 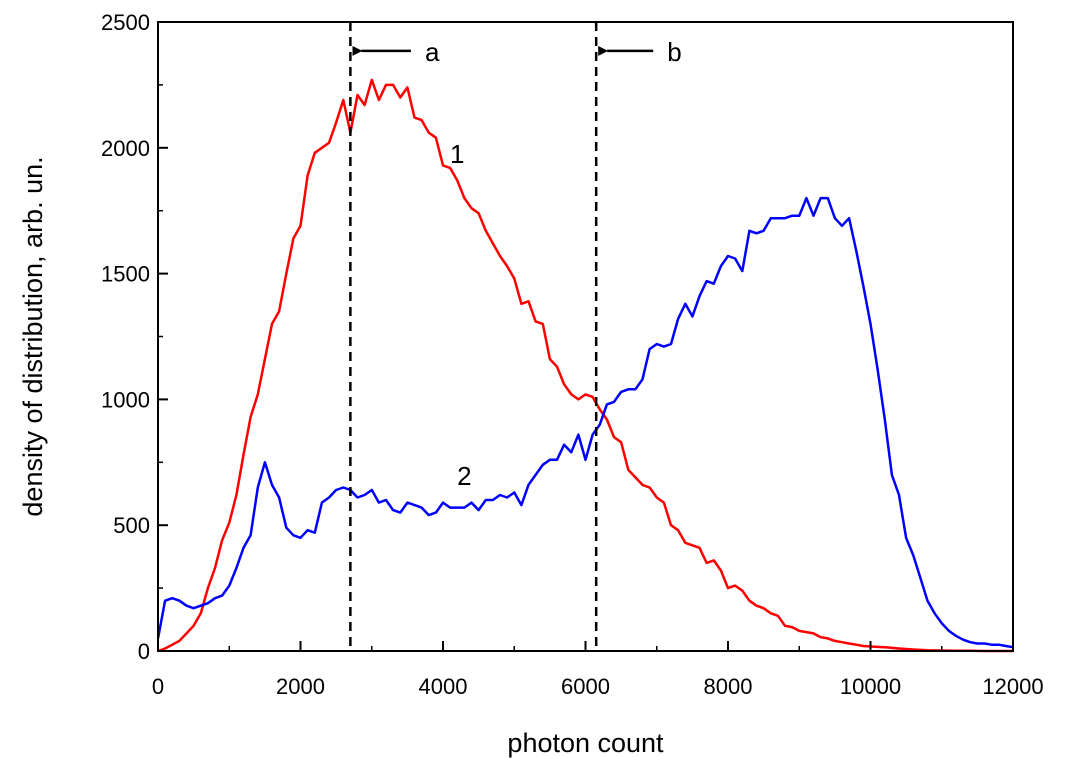 What do you see at coordinates (443, 686) in the screenshot?
I see `x-tick-label: 4000` at bounding box center [443, 686].